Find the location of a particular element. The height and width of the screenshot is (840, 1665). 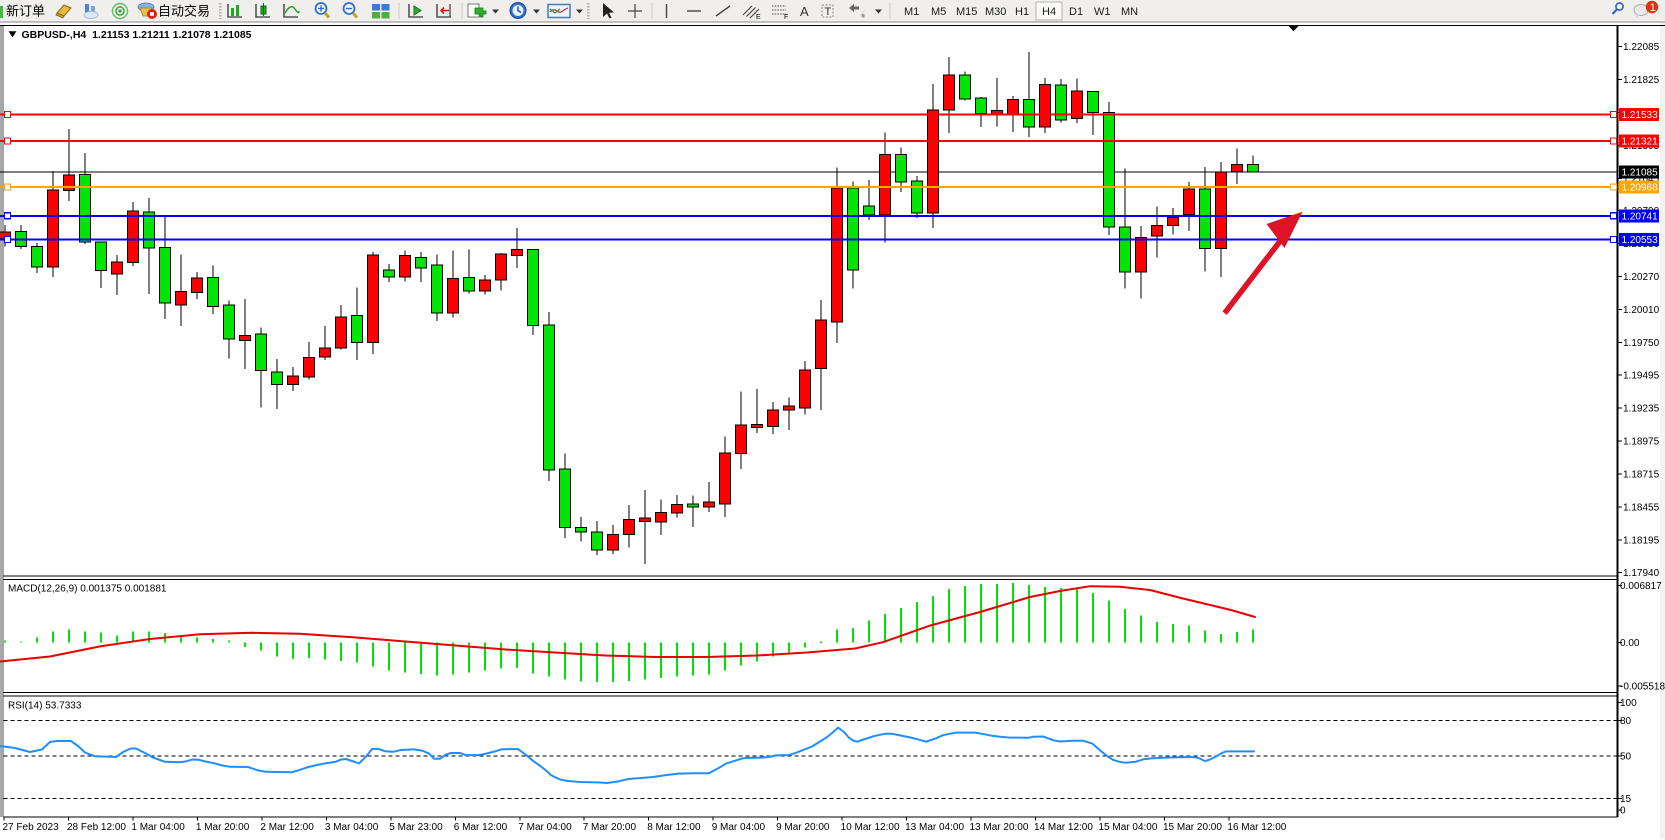

svg-text: 1.18715 is located at coordinates (1641, 475).